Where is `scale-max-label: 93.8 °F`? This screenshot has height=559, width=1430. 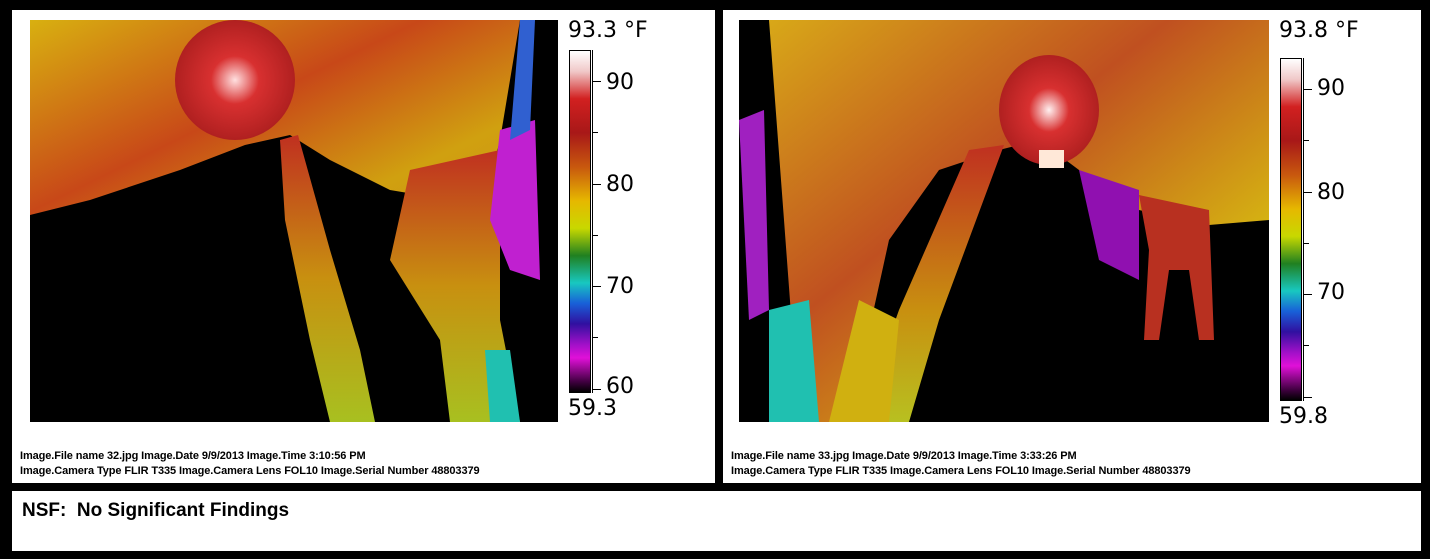 scale-max-label: 93.8 °F is located at coordinates (1319, 30).